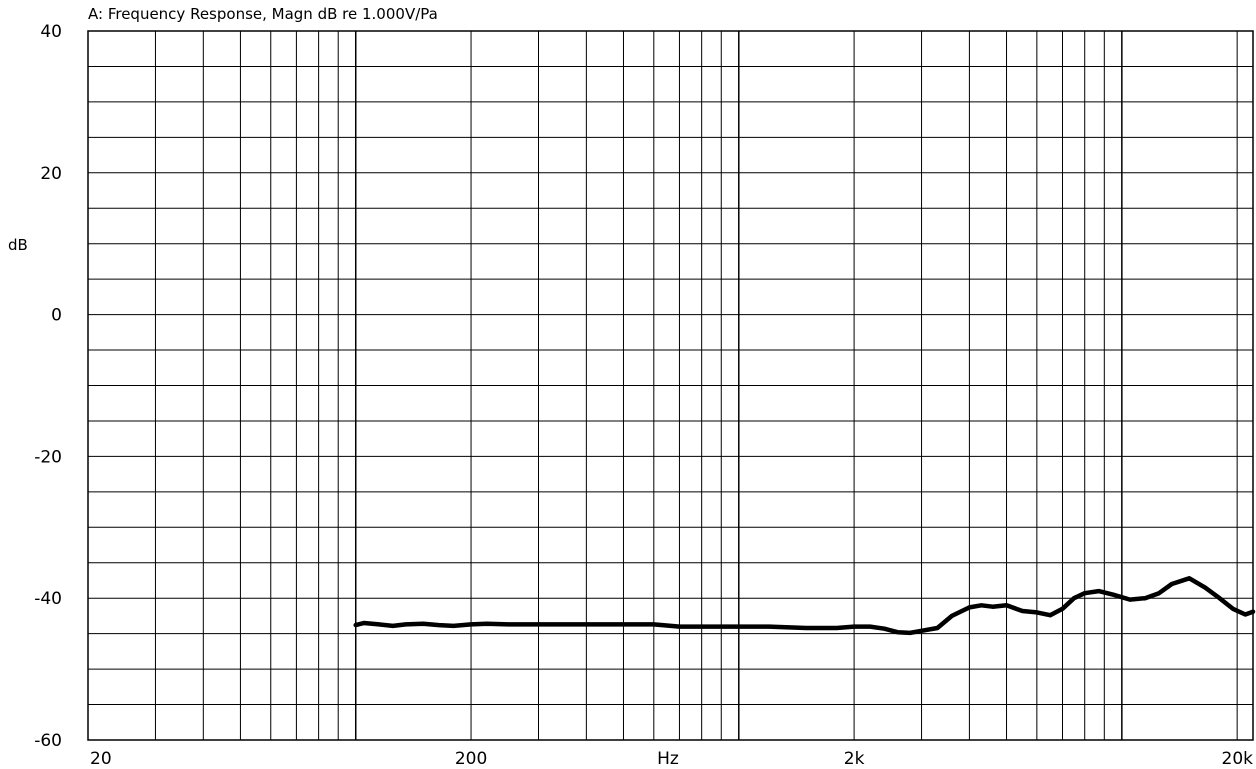  What do you see at coordinates (48, 741) in the screenshot?
I see `y-tick-label: -60` at bounding box center [48, 741].